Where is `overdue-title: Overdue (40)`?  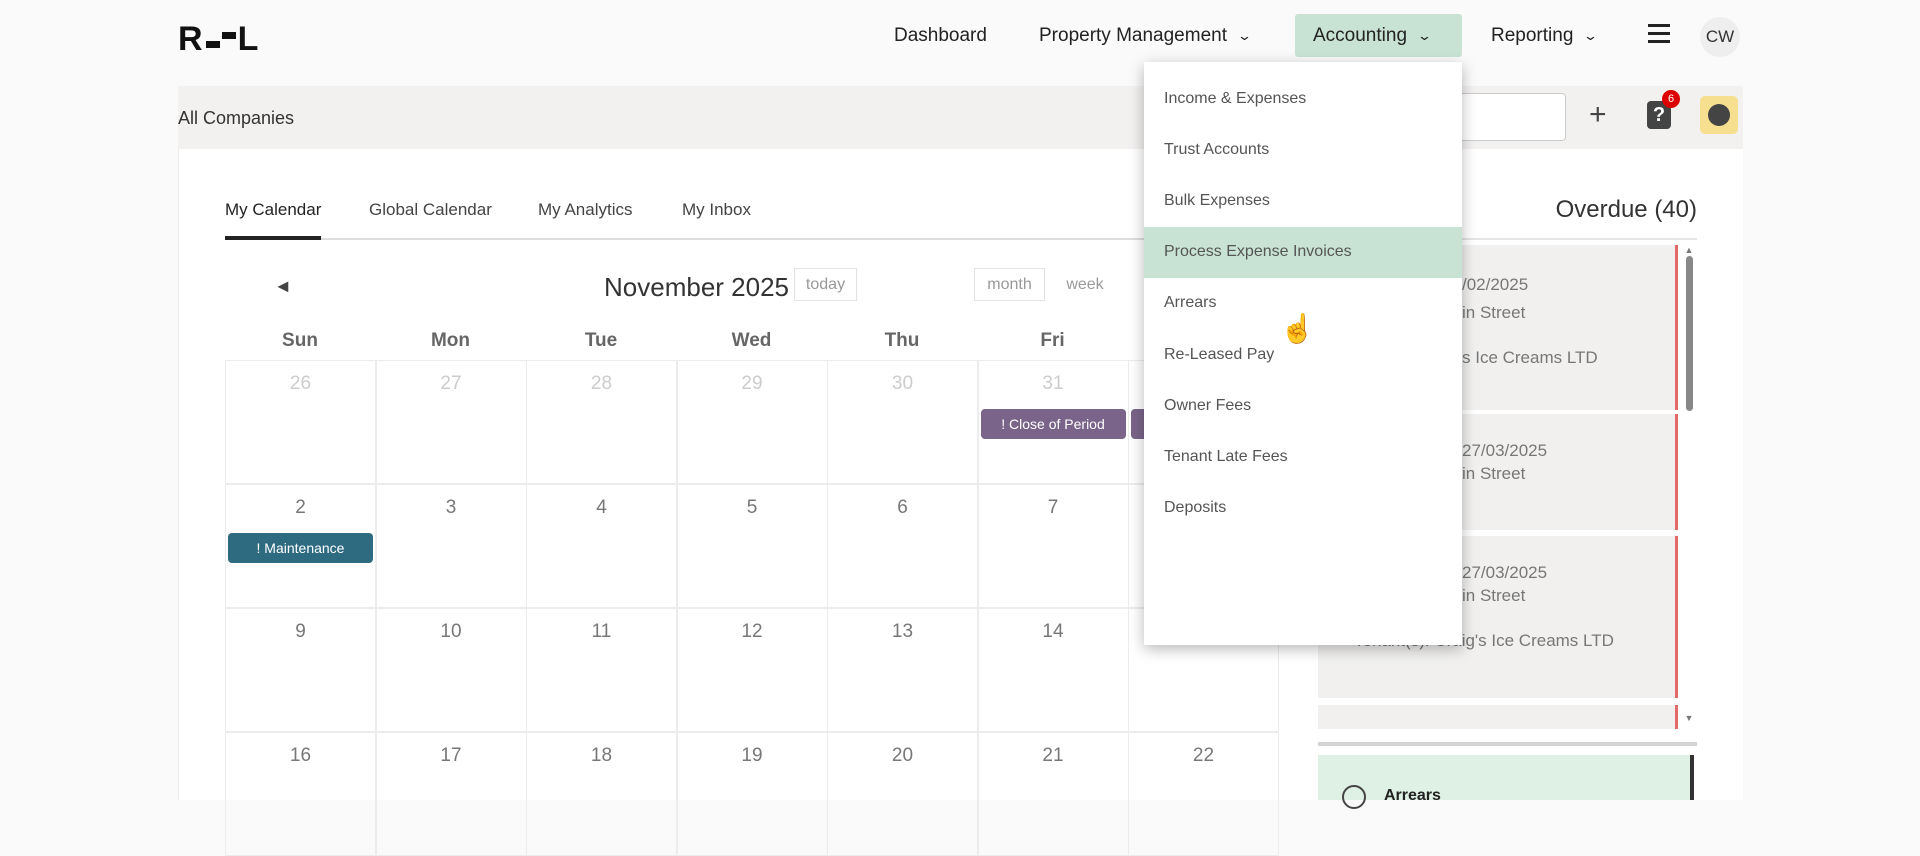
overdue-title: Overdue (40) is located at coordinates (1626, 209).